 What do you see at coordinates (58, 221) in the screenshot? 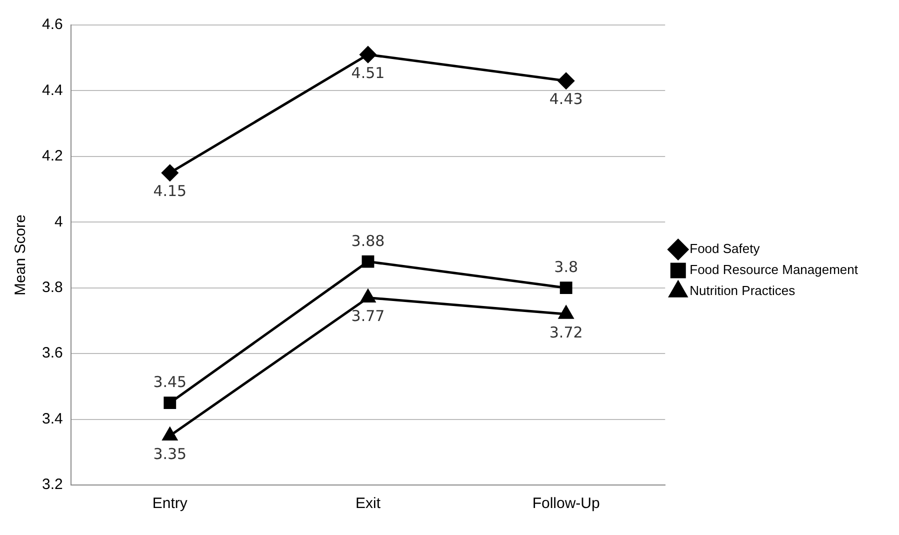
I see `y-tick-label: 4` at bounding box center [58, 221].